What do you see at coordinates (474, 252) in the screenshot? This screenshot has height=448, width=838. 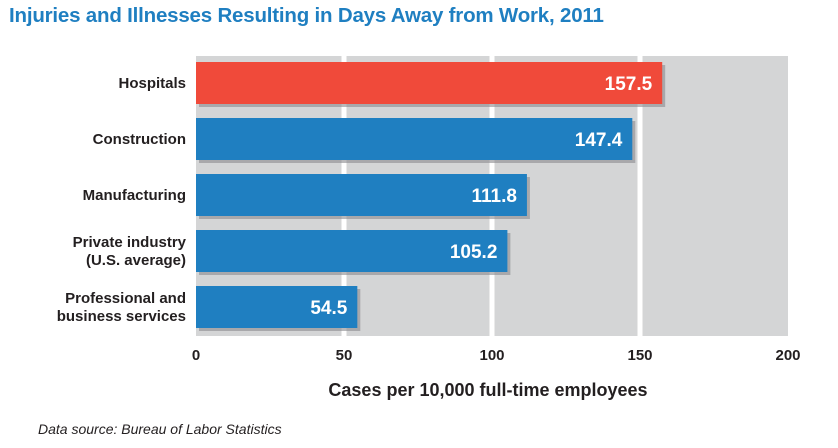 I see `value-label-3: 105.2` at bounding box center [474, 252].